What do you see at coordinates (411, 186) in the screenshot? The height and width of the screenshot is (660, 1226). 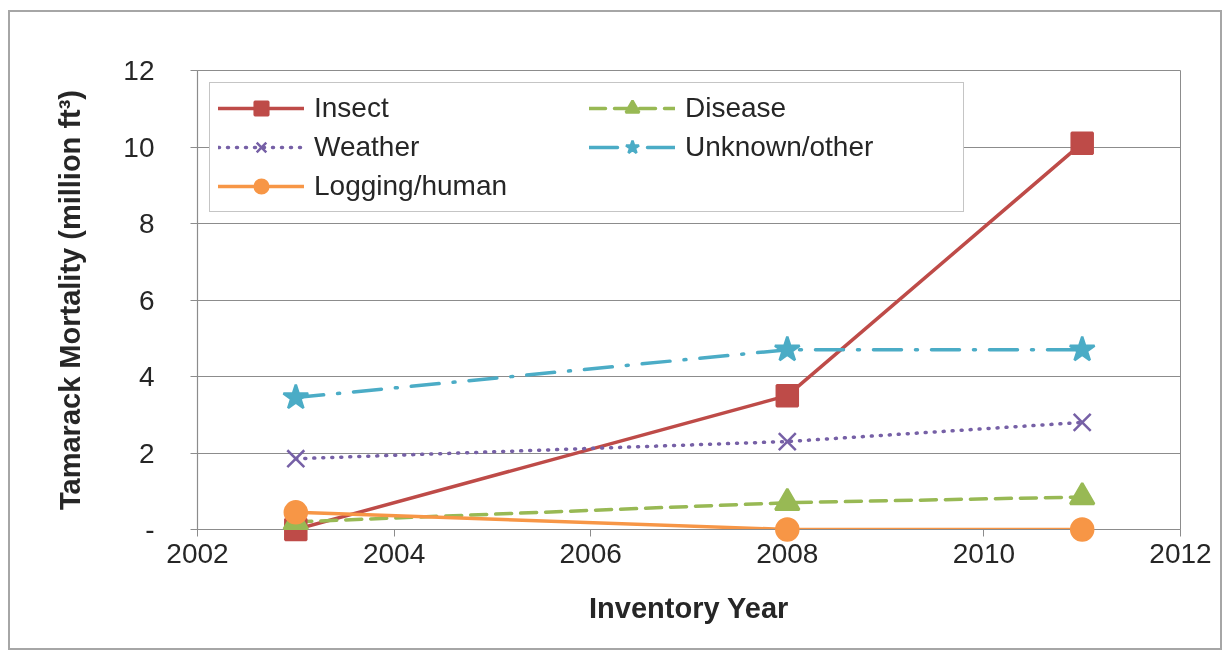 I see `legend-label: Logging/human` at bounding box center [411, 186].